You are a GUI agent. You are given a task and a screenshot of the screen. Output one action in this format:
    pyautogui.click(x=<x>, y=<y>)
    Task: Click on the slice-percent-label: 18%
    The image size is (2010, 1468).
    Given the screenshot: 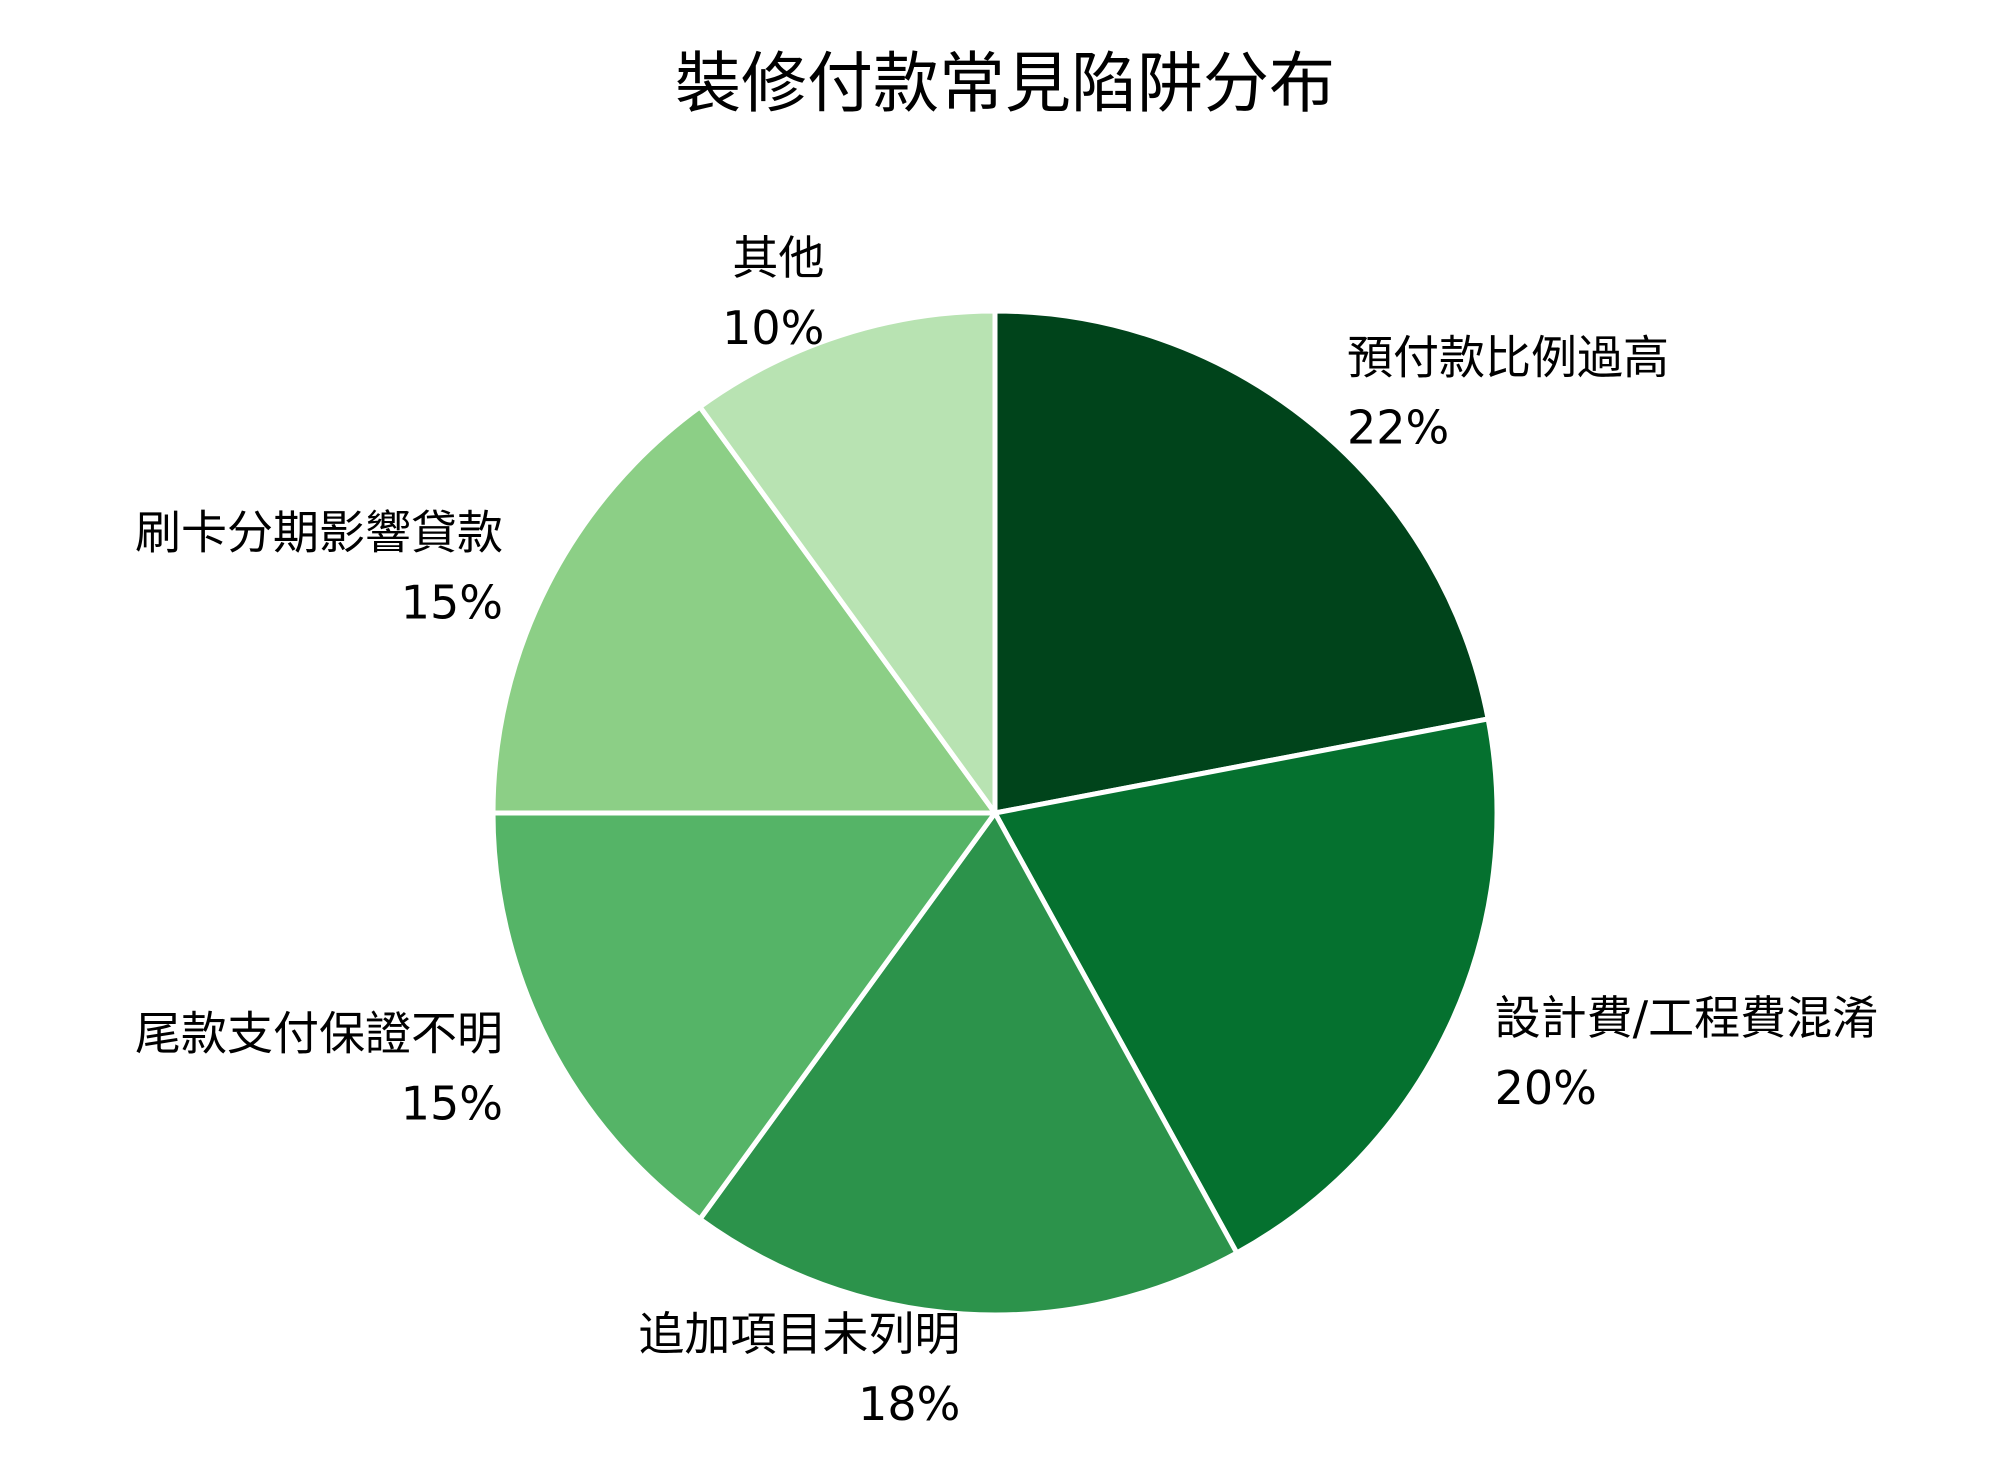 What is the action you would take?
    pyautogui.click(x=909, y=1404)
    